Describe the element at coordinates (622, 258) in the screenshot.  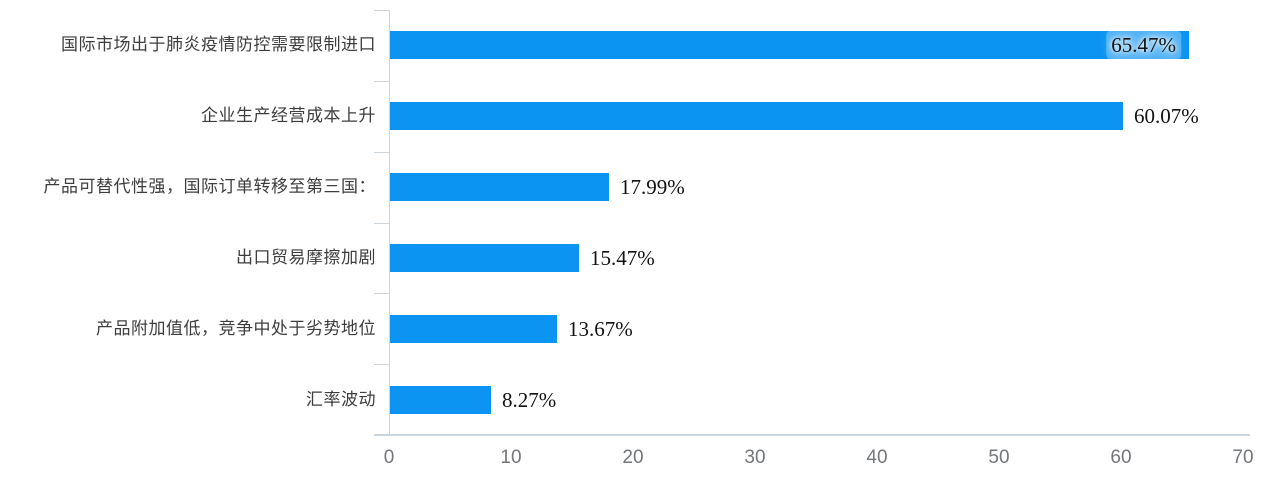
I see `value-label: 15.47%` at that location.